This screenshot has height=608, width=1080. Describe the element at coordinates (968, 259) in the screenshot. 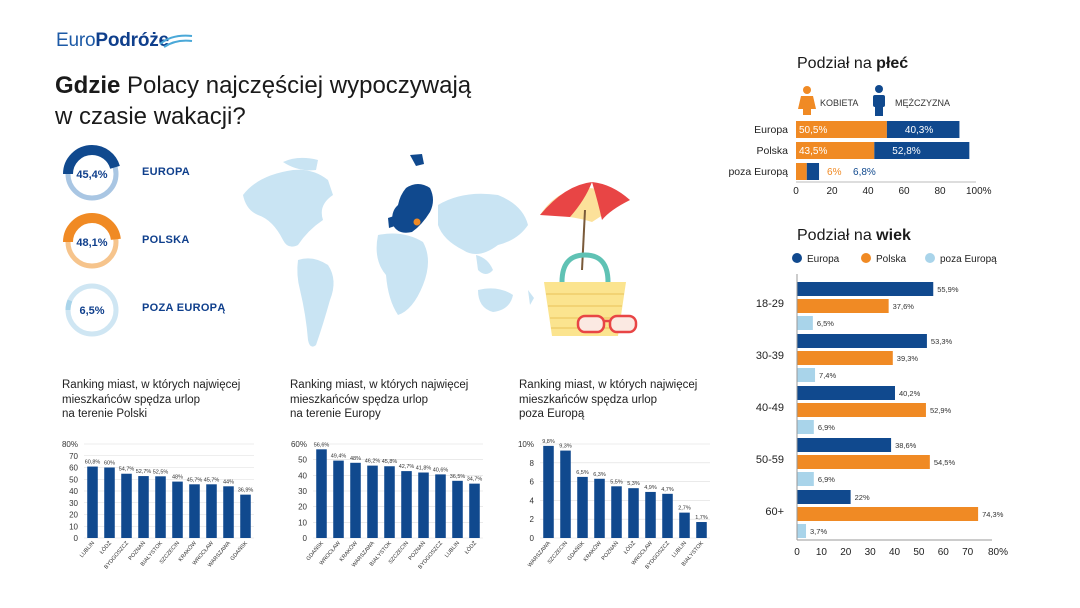

I see `age-legend-label: poza Europą` at that location.